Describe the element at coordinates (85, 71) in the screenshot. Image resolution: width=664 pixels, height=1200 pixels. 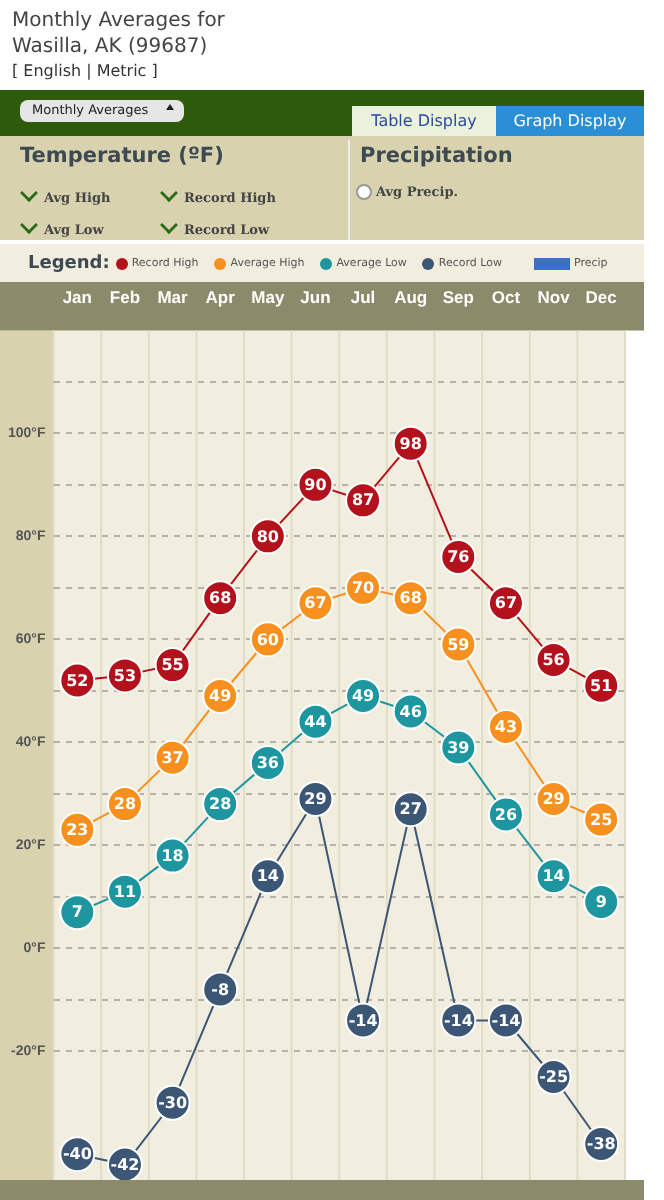
I see `text: [ English | Metric ]` at that location.